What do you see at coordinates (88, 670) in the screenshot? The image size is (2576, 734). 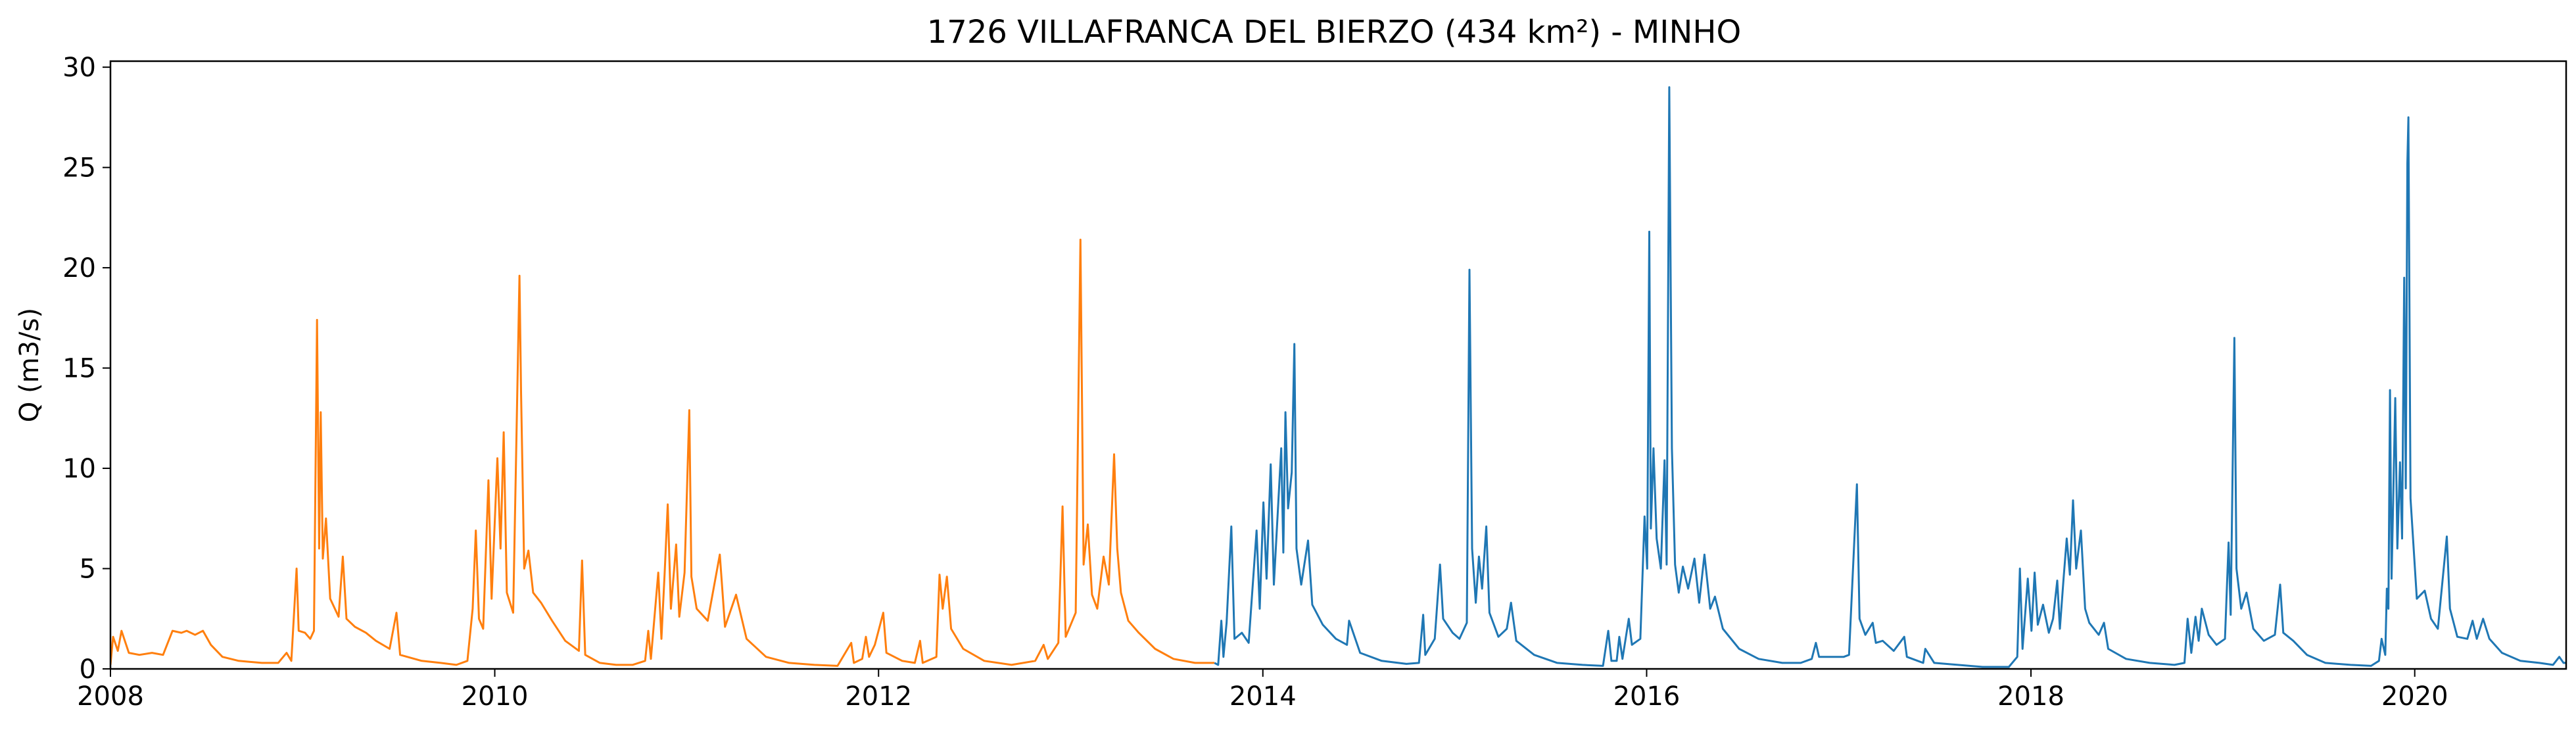 I see `y-tick-label: 0` at bounding box center [88, 670].